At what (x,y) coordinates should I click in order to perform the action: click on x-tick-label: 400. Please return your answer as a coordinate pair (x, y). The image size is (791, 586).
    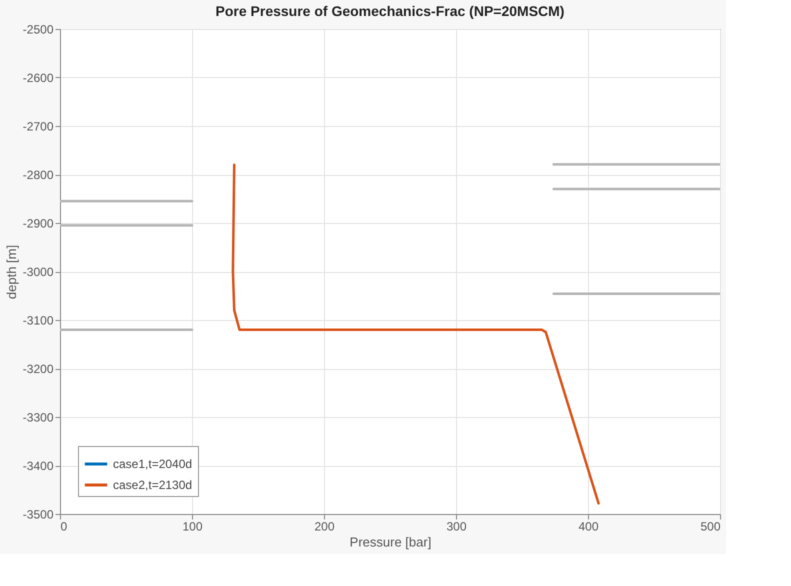
    Looking at the image, I should click on (588, 527).